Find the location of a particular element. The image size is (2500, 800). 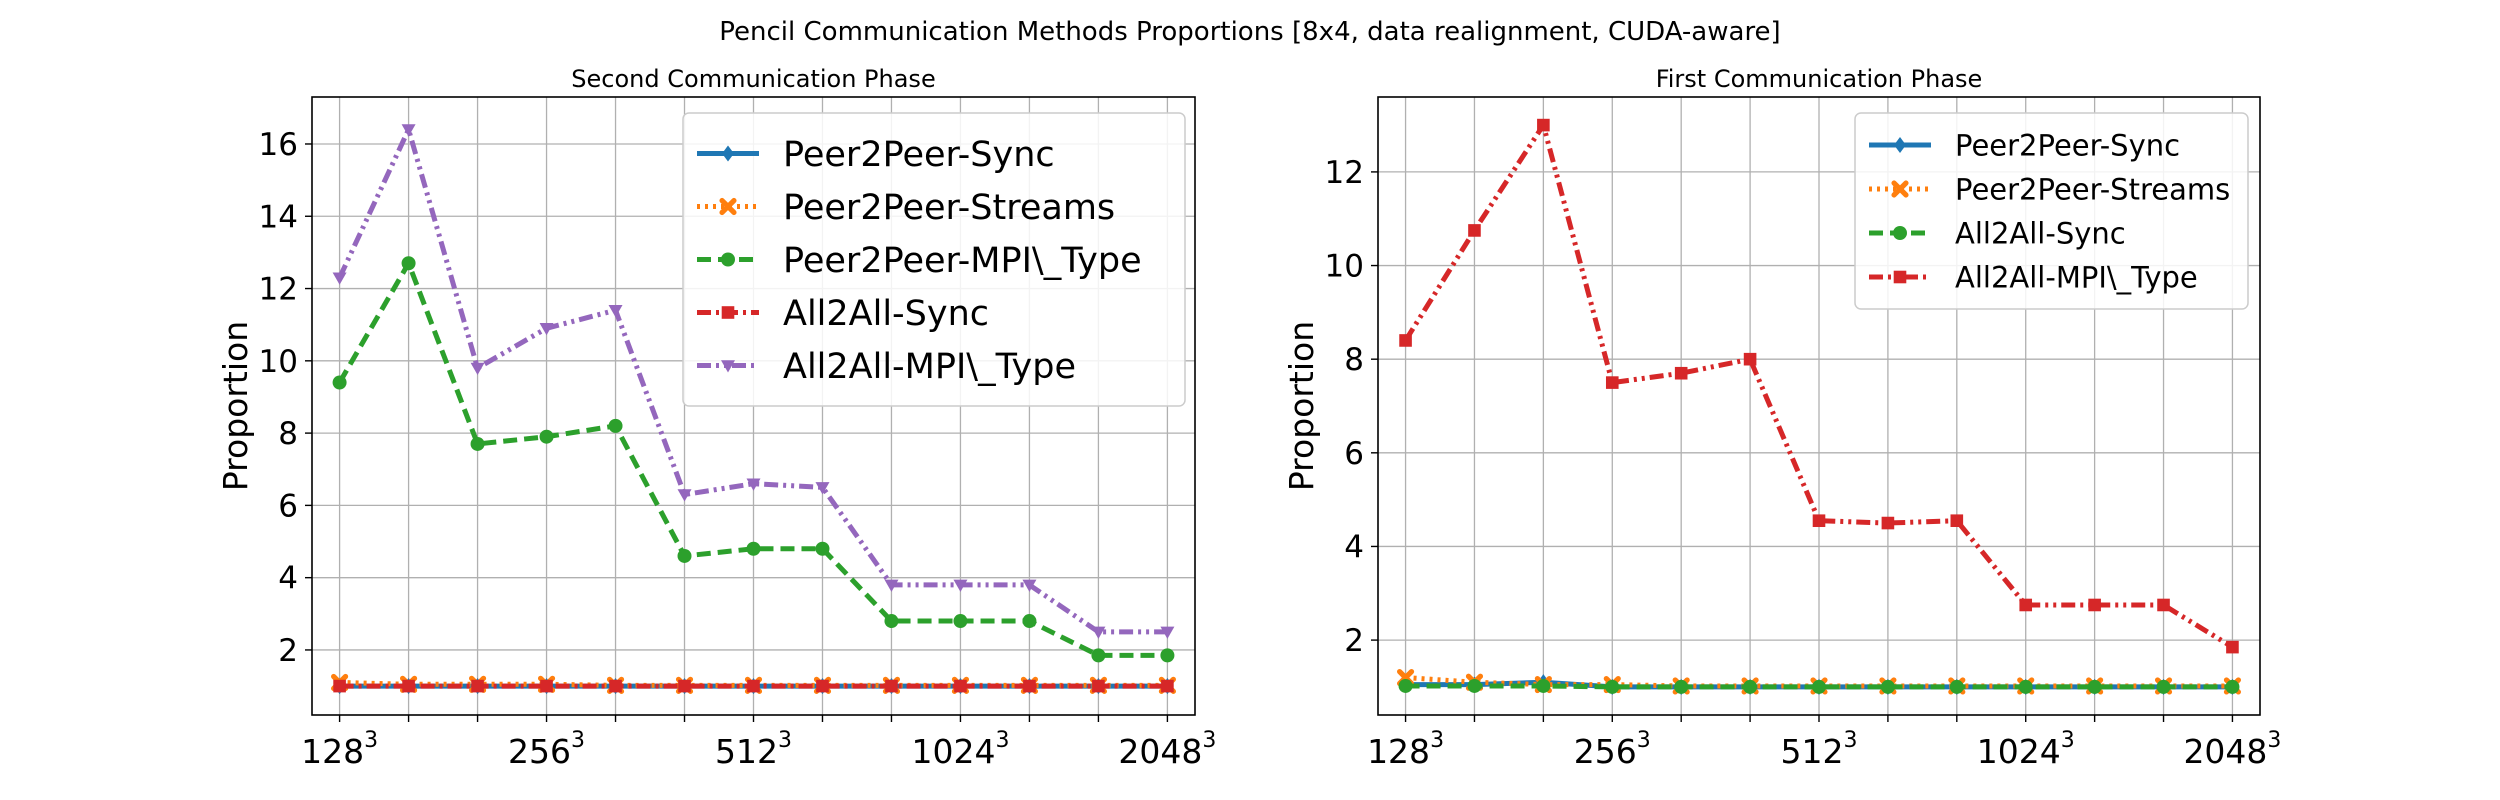

y-tick-label: 8 is located at coordinates (1354, 360).